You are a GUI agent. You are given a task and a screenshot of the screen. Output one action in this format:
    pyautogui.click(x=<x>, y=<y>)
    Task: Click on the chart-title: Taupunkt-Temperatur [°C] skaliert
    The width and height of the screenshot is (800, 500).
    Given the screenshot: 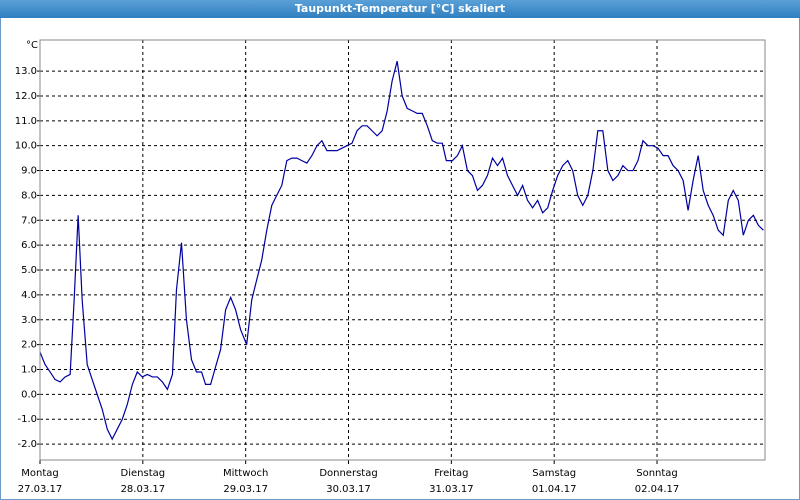 What is the action you would take?
    pyautogui.click(x=400, y=8)
    